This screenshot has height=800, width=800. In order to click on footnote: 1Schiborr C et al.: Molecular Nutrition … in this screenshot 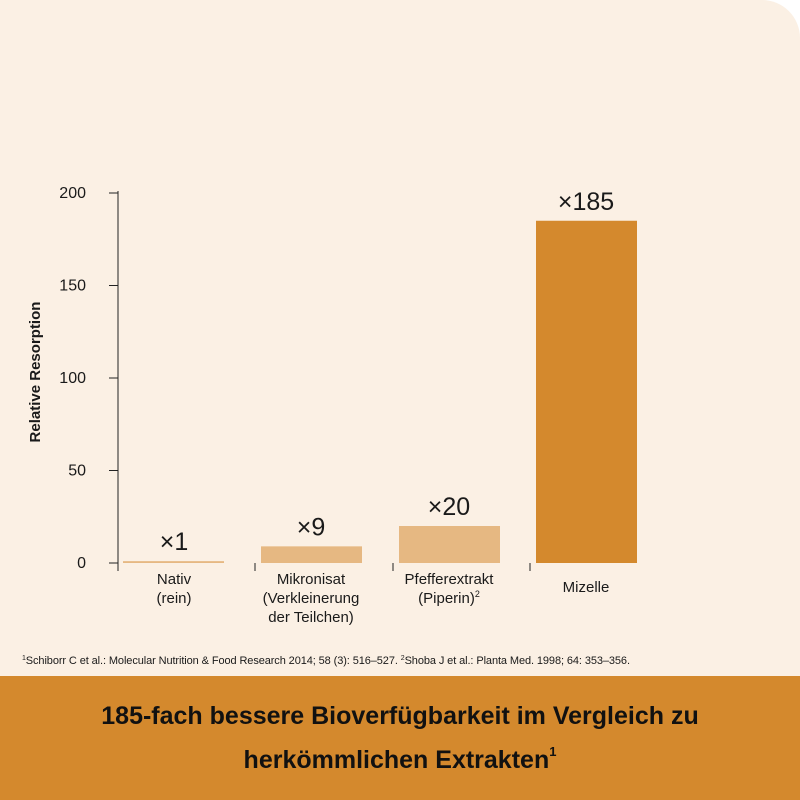, I will do `click(402, 661)`.